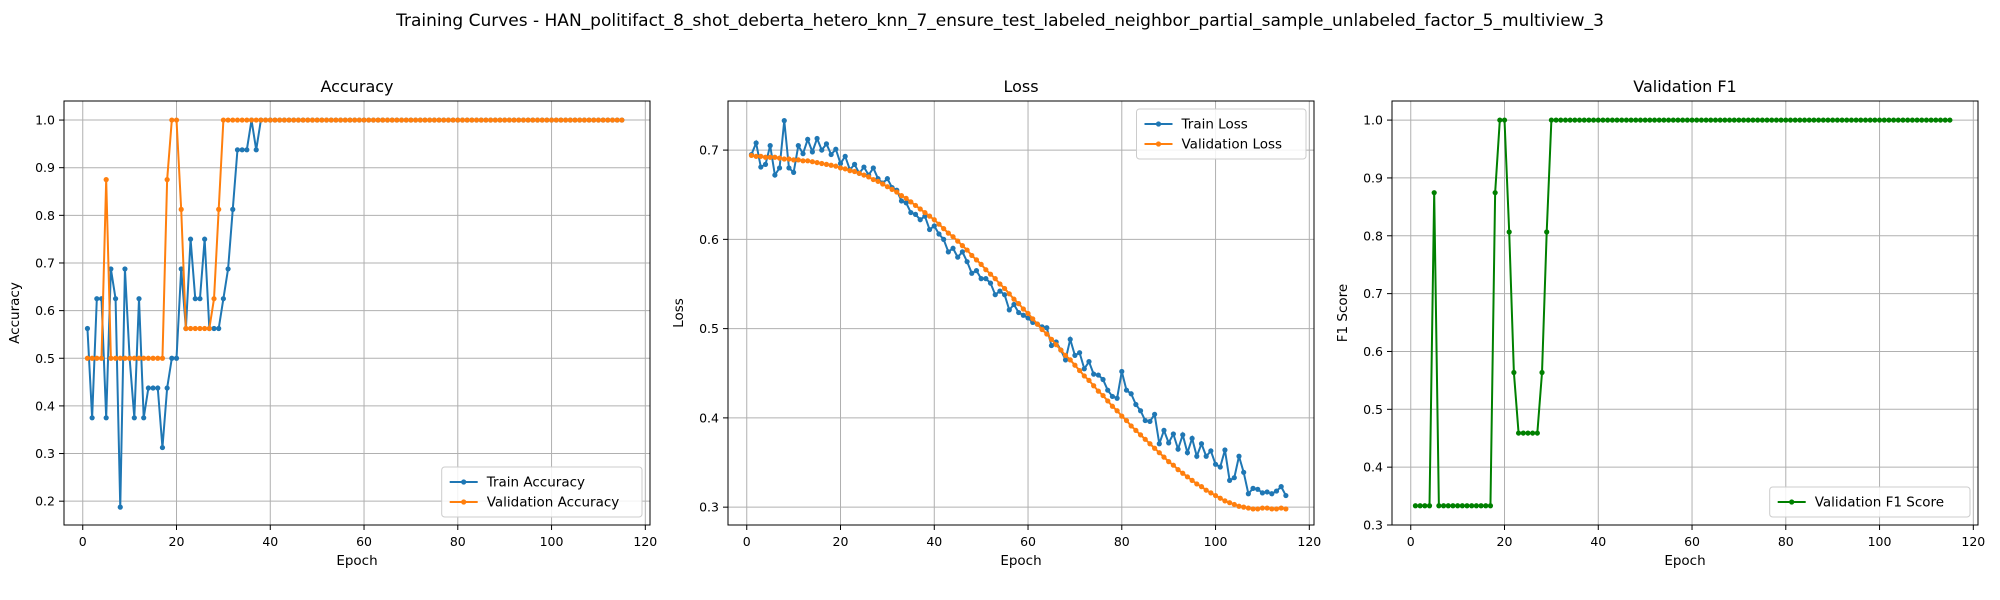 The height and width of the screenshot is (600, 2000). Describe the element at coordinates (464, 482) in the screenshot. I see `legend-swatch-marker` at that location.